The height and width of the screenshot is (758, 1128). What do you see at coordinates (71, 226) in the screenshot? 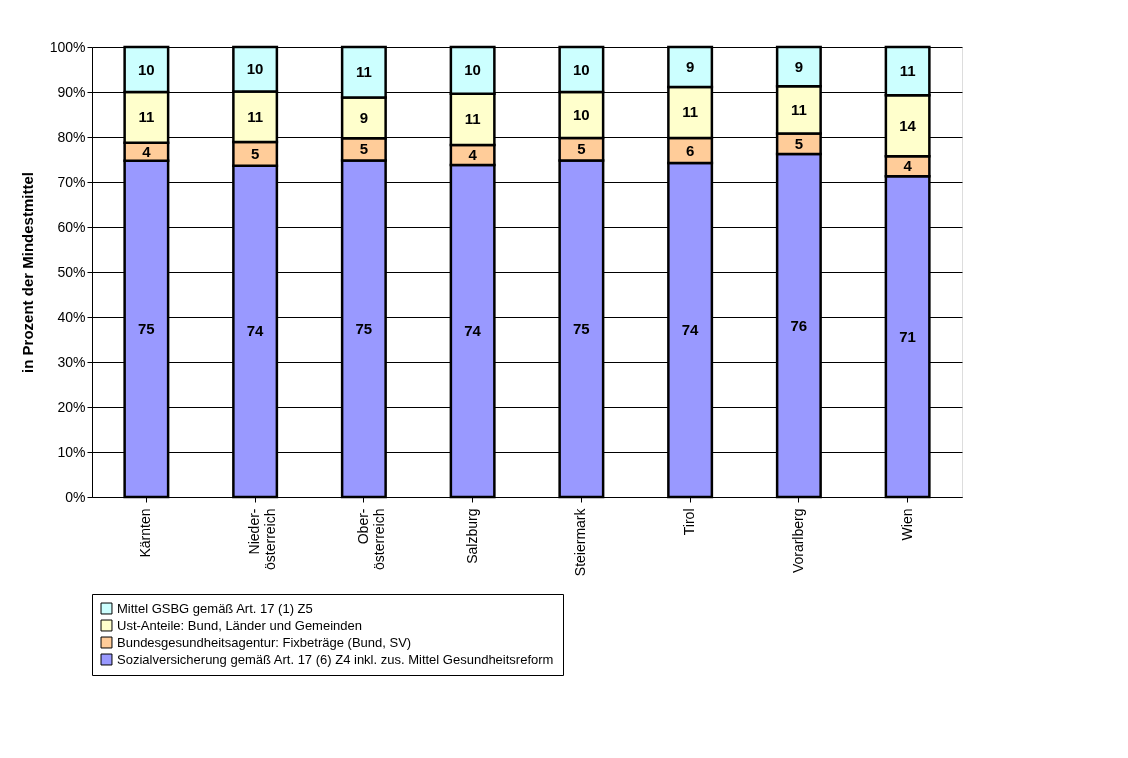
I see `y-tick-label: 60%` at bounding box center [71, 226].